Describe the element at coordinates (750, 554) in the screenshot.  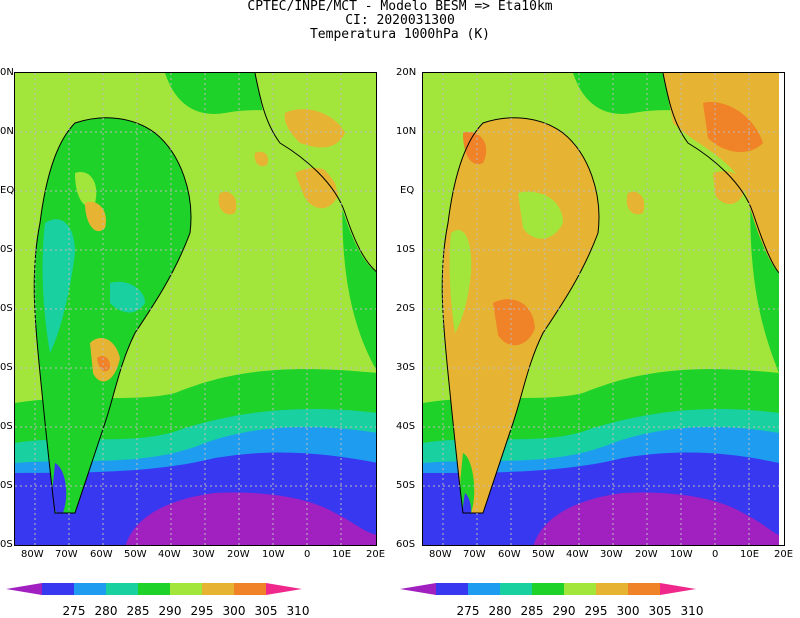
I see `lon-tick-right-10e: 10E` at that location.